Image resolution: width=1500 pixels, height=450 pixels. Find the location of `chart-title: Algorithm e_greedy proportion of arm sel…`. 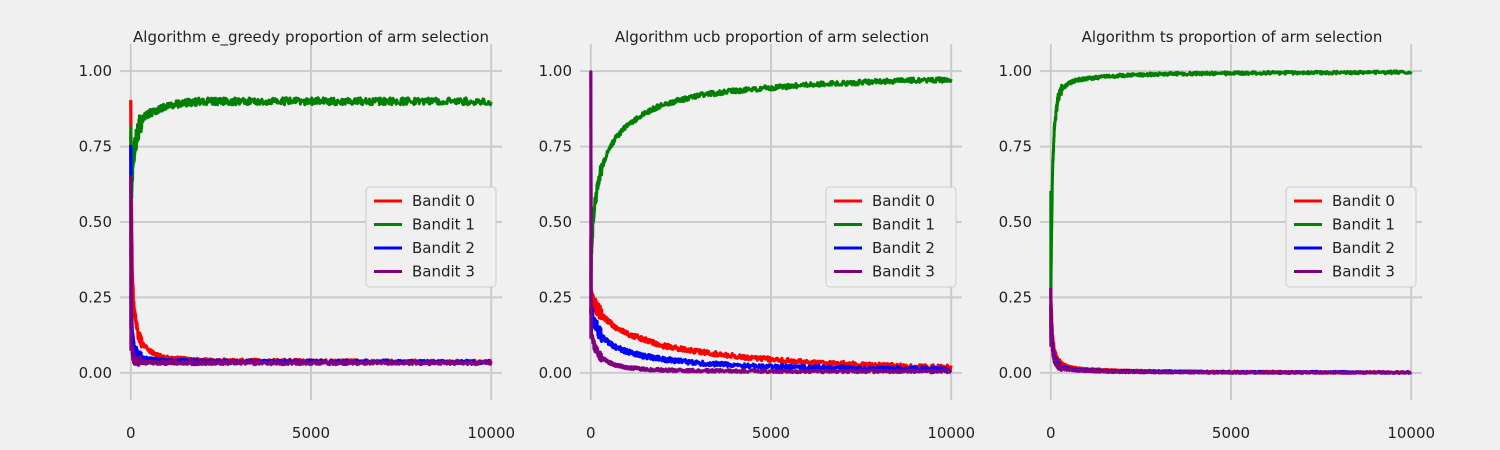

chart-title: Algorithm e_greedy proportion of arm sel… is located at coordinates (311, 37).